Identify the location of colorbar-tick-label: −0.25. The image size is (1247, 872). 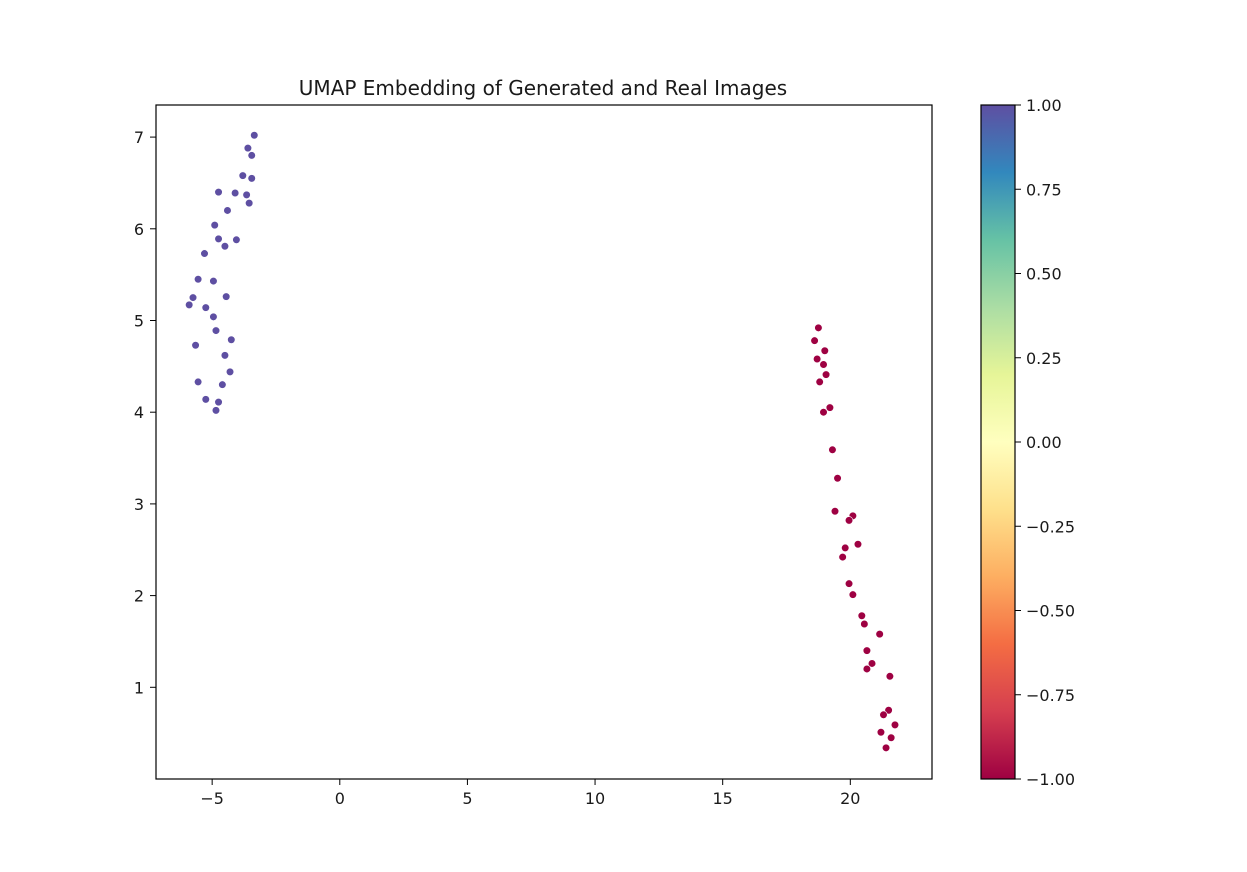
(1050, 526).